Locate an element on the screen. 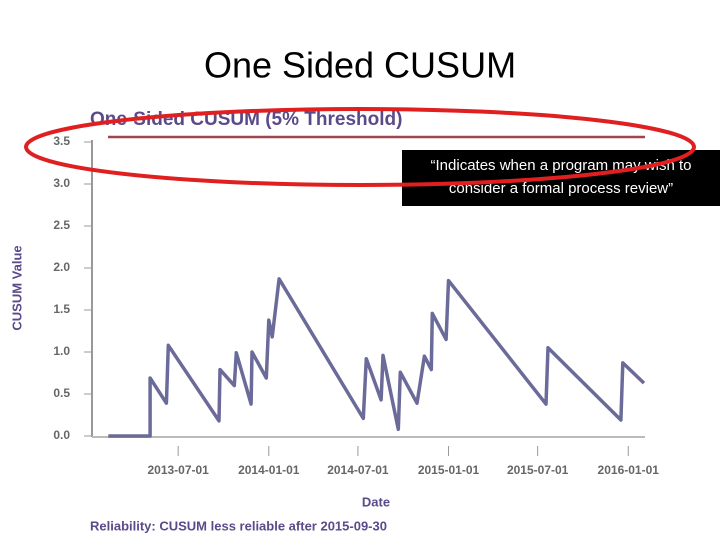 This screenshot has width=720, height=540. y-tick-label: 0.0 is located at coordinates (61, 435).